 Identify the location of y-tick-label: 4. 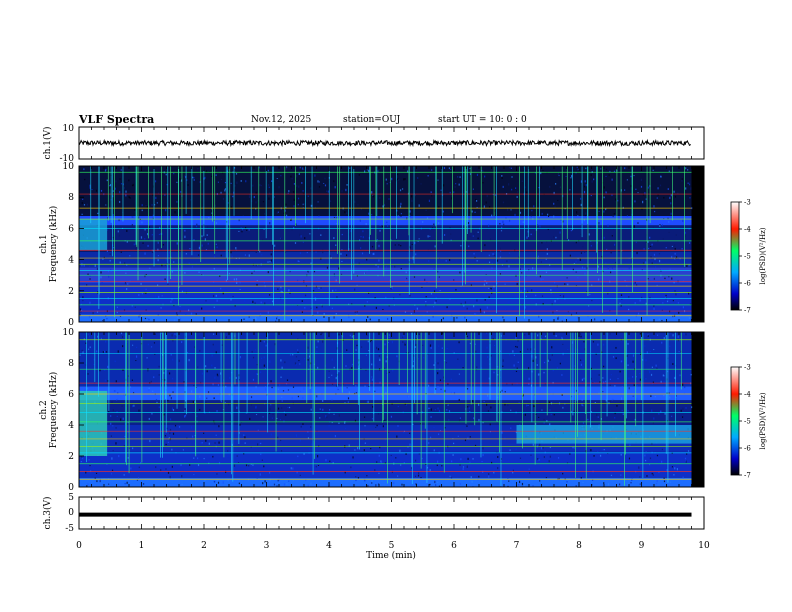
(71, 426).